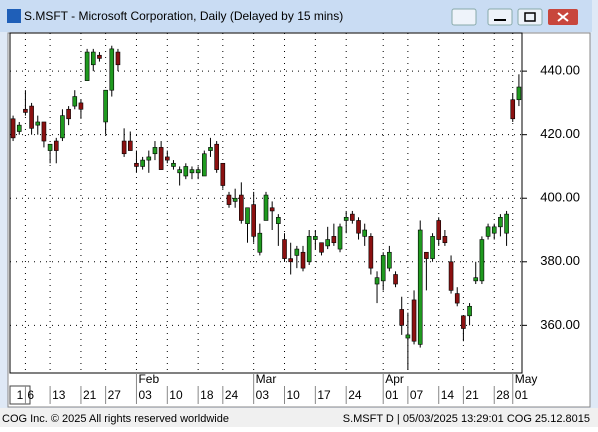 The height and width of the screenshot is (432, 598). Describe the element at coordinates (115, 395) in the screenshot. I see `x-tick-label: 27` at that location.